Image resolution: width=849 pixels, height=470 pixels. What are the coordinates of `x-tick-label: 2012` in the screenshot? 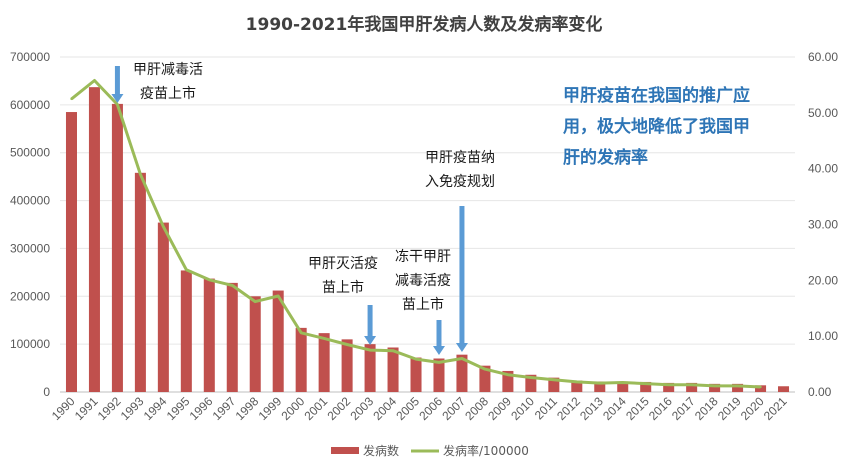 It's located at (568, 408).